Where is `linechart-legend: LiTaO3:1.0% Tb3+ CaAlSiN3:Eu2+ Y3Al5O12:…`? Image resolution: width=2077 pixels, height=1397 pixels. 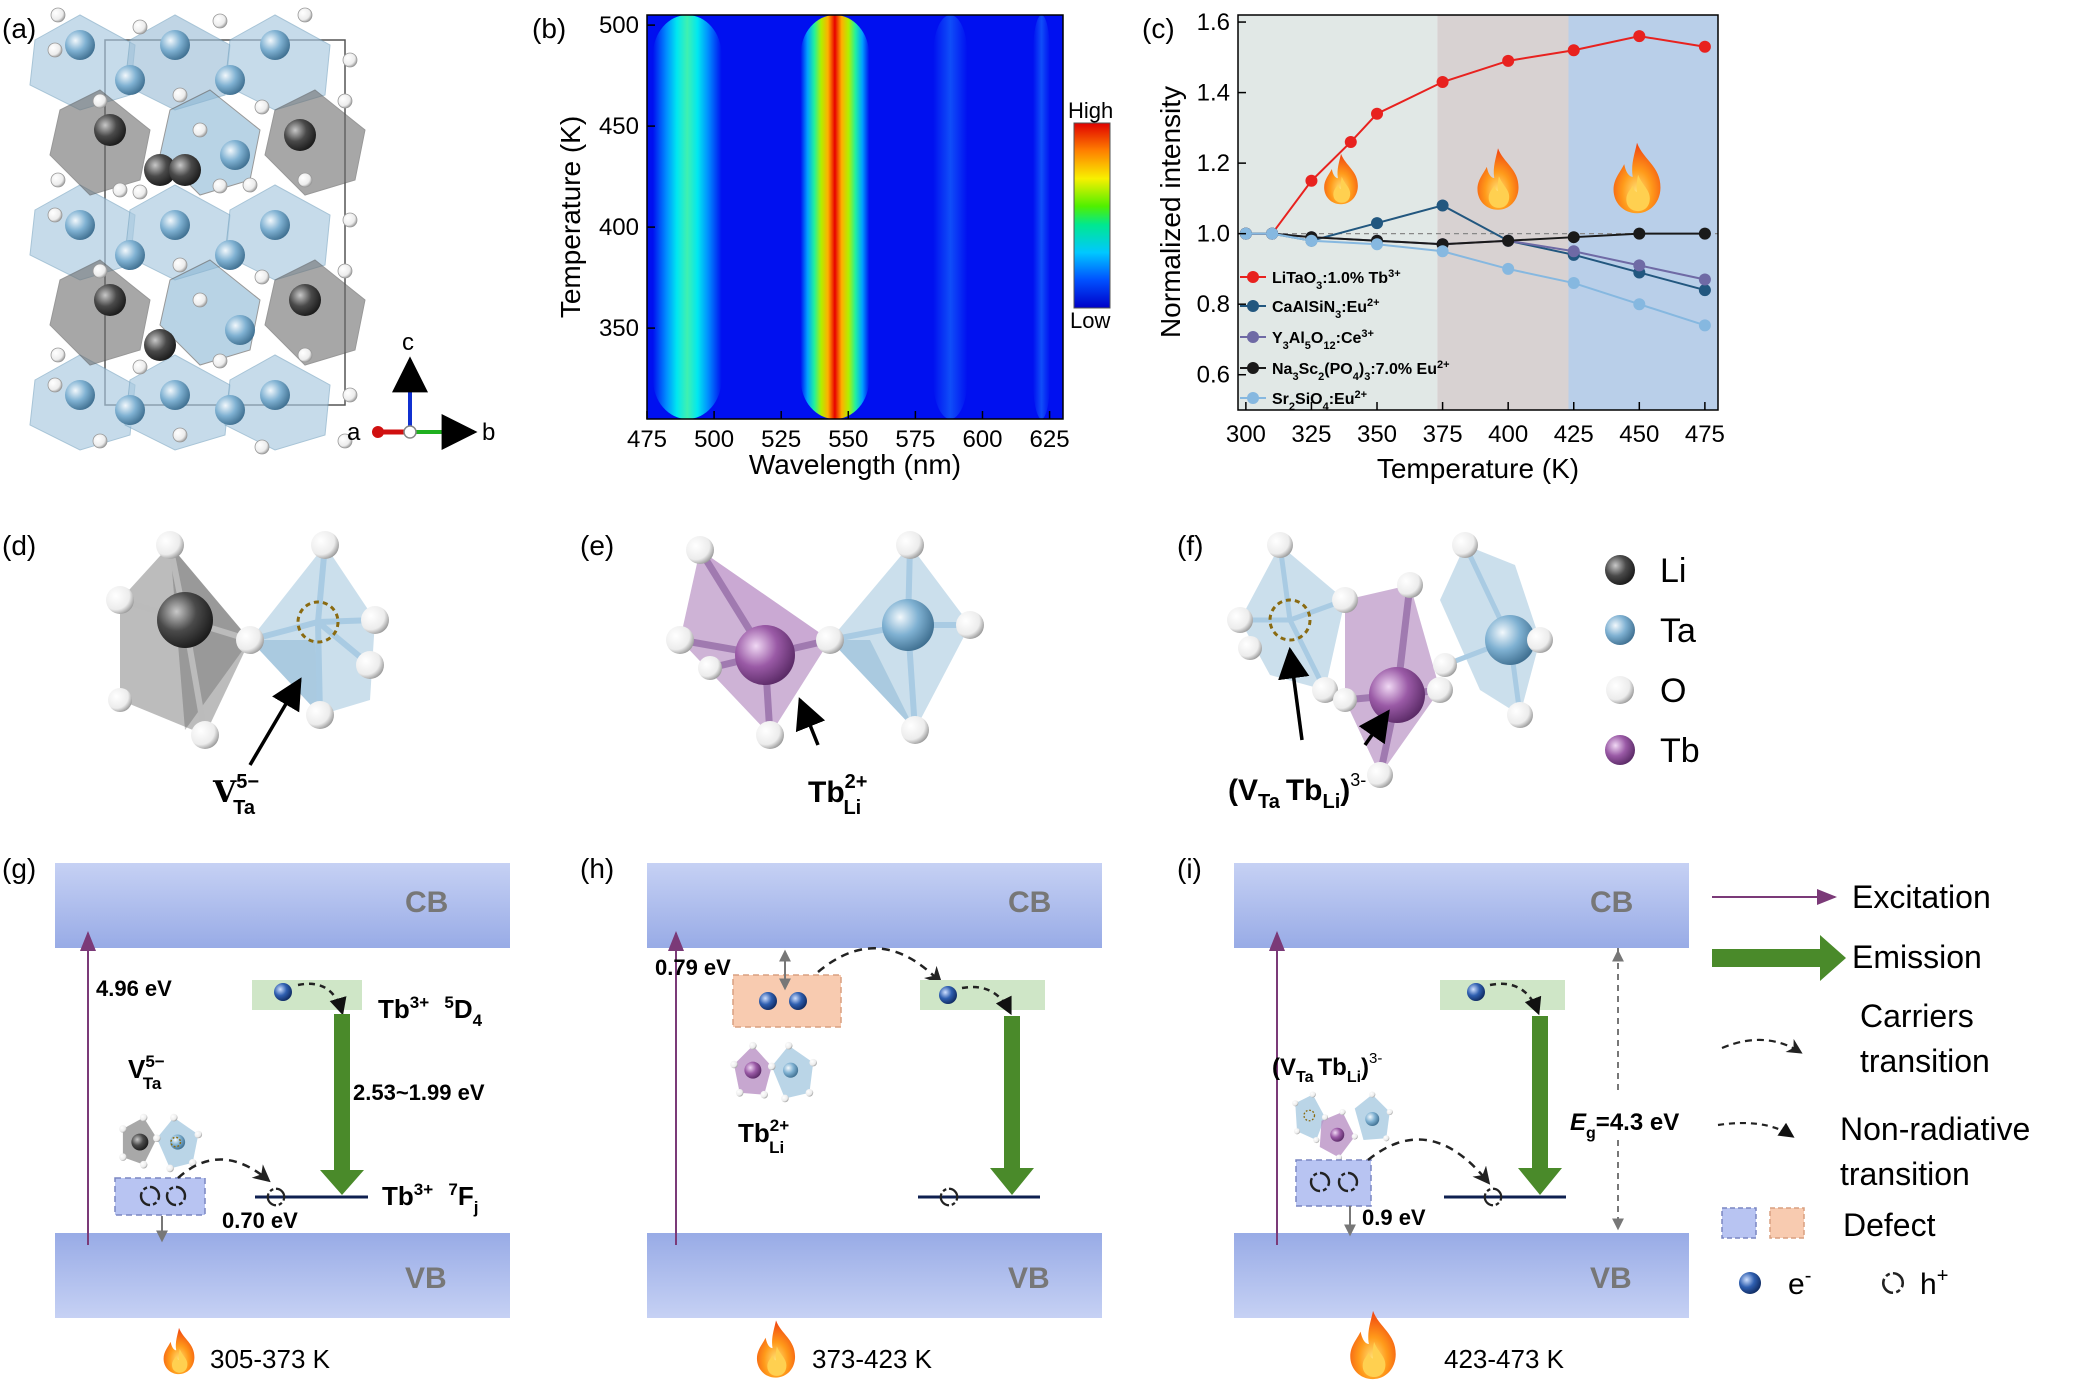
linechart-legend: LiTaO3:1.0% Tb3+ CaAlSiN3:Eu2+ Y3Al5O12:… is located at coordinates (1345, 340).